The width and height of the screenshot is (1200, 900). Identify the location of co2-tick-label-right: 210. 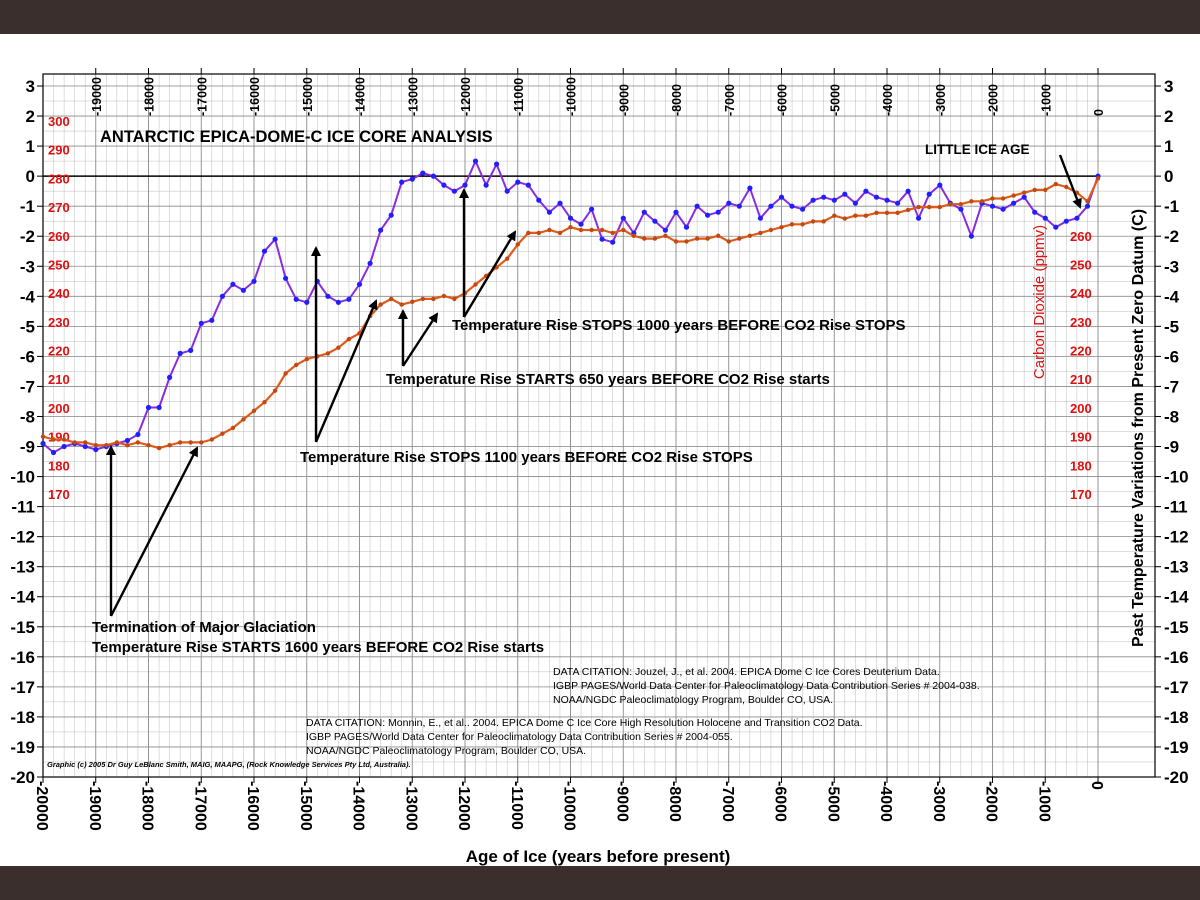
(1081, 379).